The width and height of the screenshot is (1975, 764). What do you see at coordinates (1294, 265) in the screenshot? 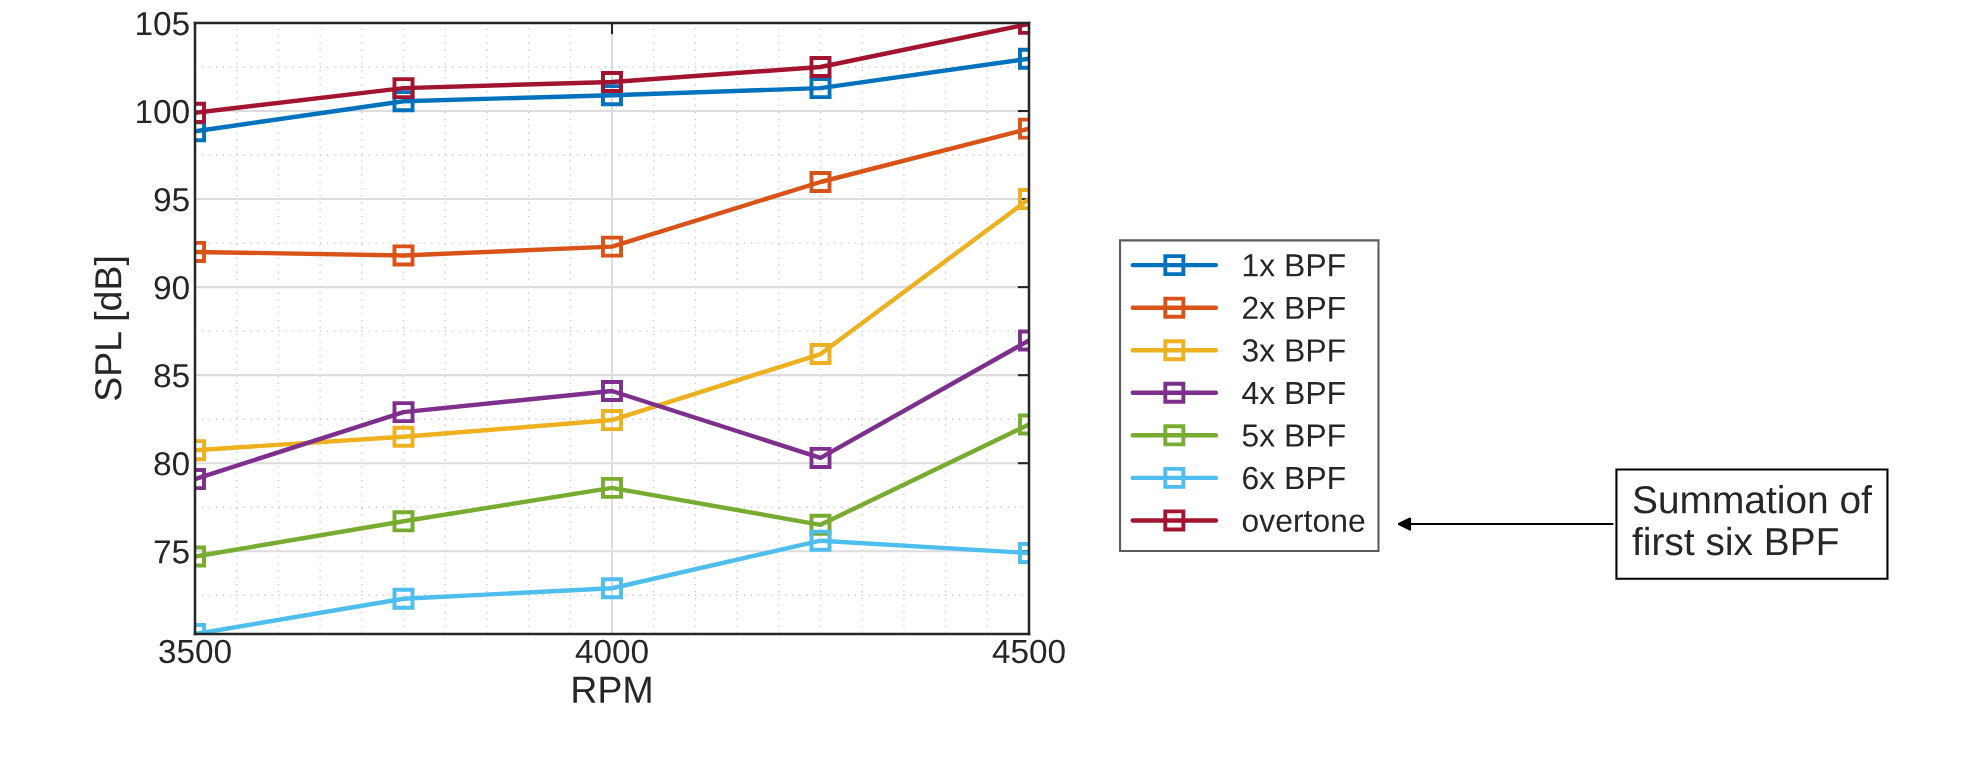
I see `legend-label: 1x BPF` at bounding box center [1294, 265].